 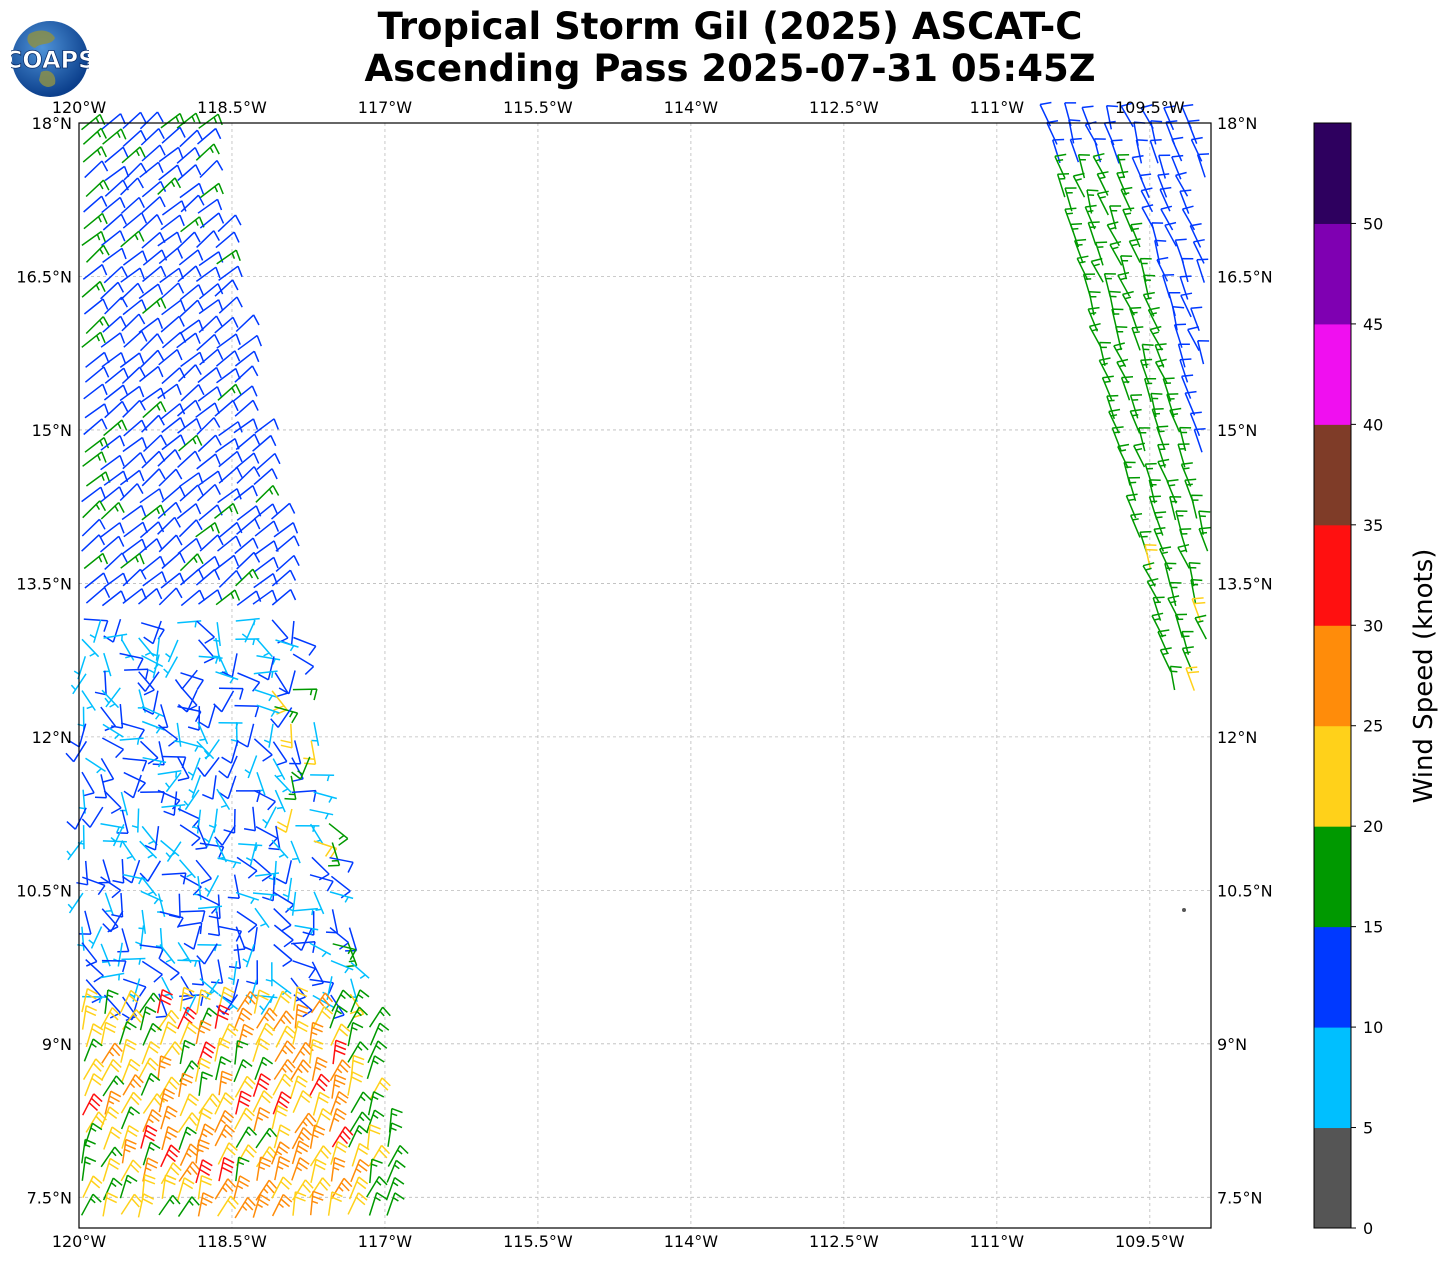 What do you see at coordinates (1150, 107) in the screenshot?
I see `lon-tick-top: 109.5°W` at bounding box center [1150, 107].